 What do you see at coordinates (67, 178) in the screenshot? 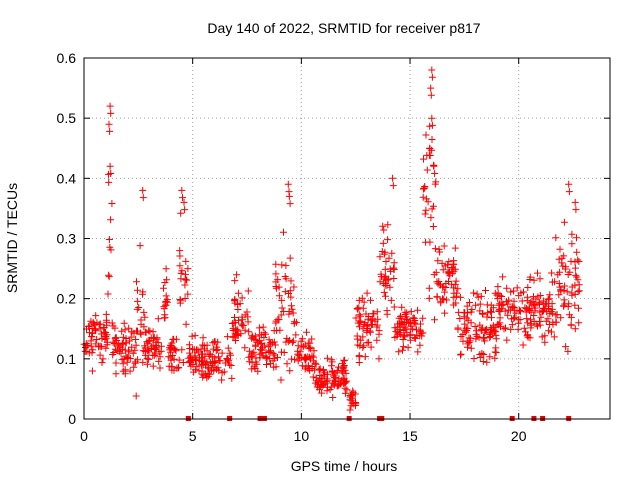
I see `y-tick-label: 0.4` at bounding box center [67, 178].